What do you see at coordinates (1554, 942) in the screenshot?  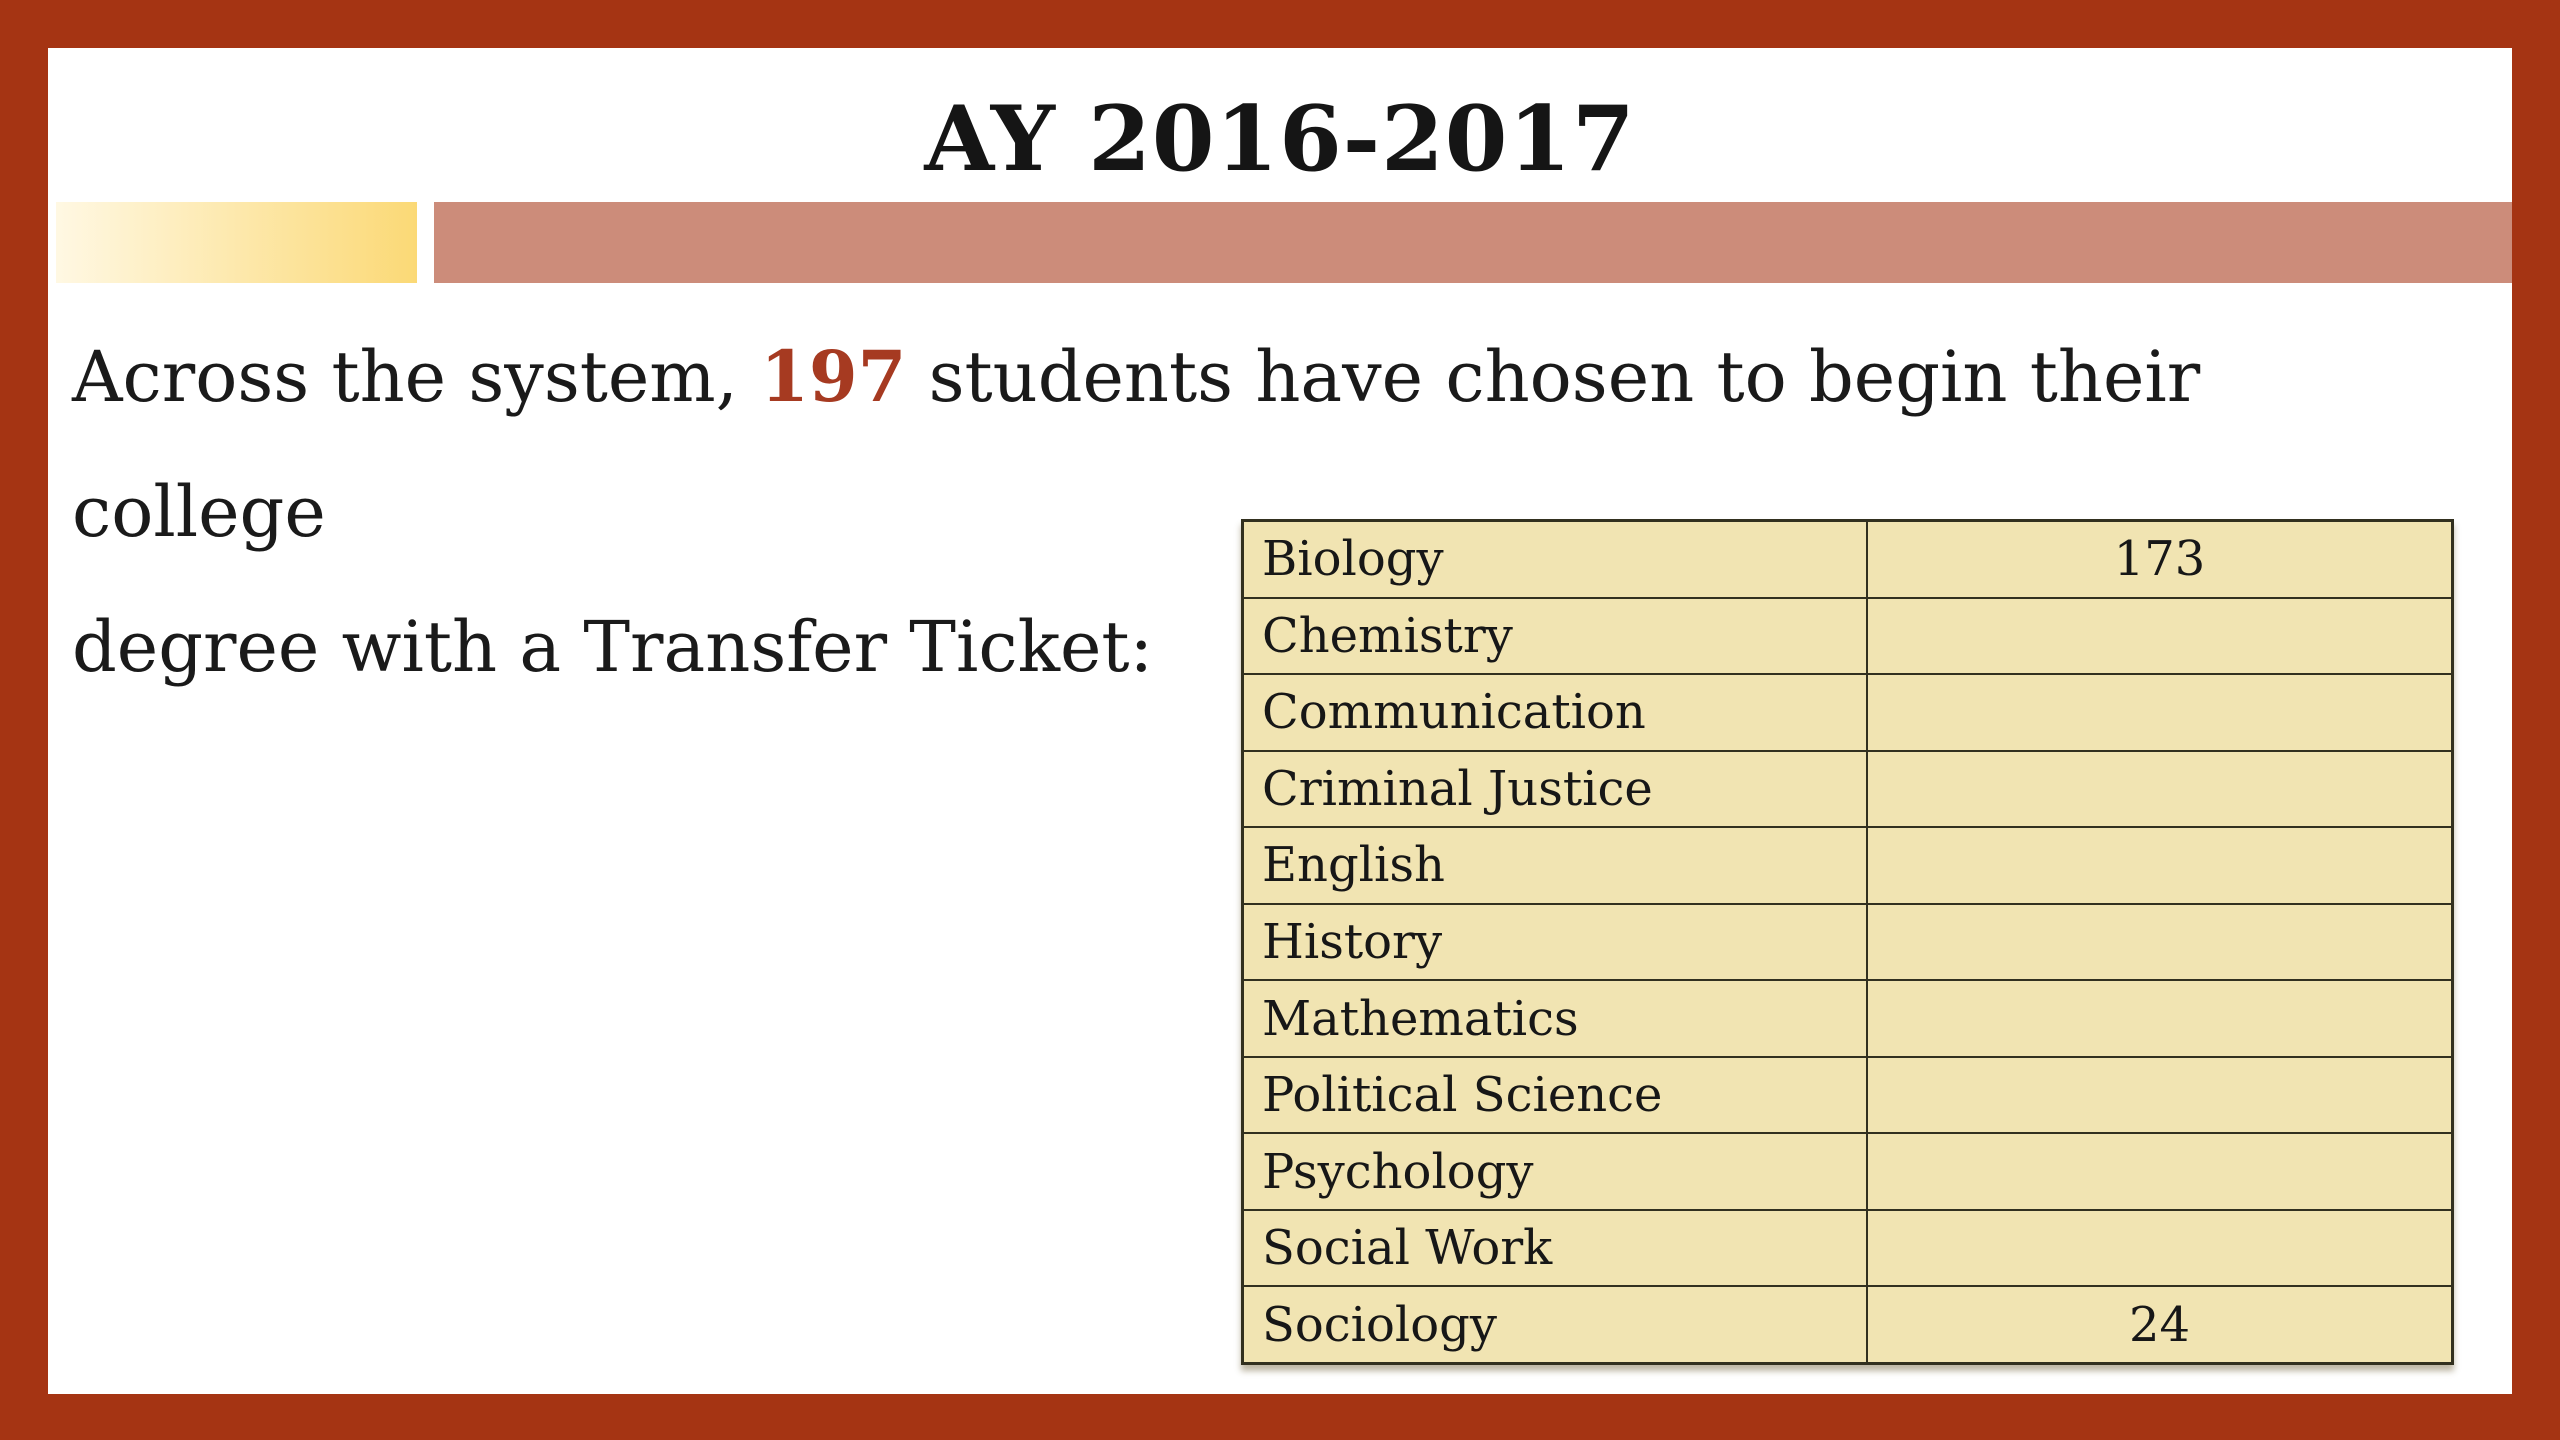 I see `major-label-cell: History` at bounding box center [1554, 942].